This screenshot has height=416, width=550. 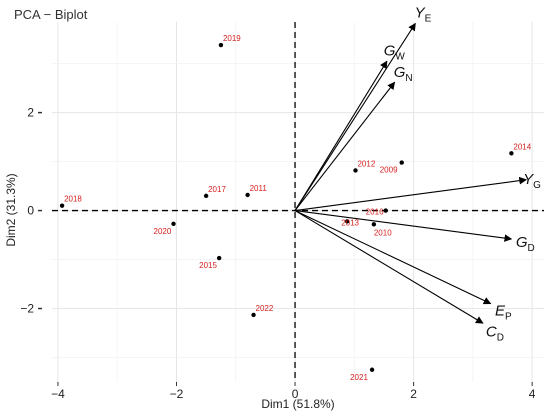 What do you see at coordinates (359, 377) in the screenshot?
I see `observation-label: 2021` at bounding box center [359, 377].